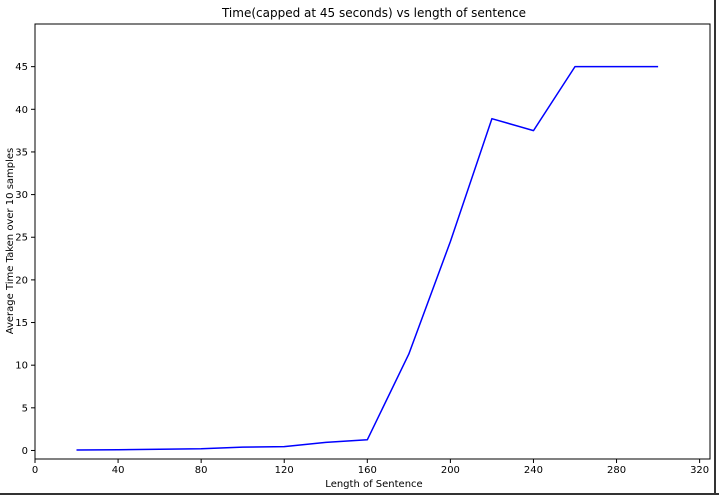  I want to click on frame-bottom-border, so click(359, 494).